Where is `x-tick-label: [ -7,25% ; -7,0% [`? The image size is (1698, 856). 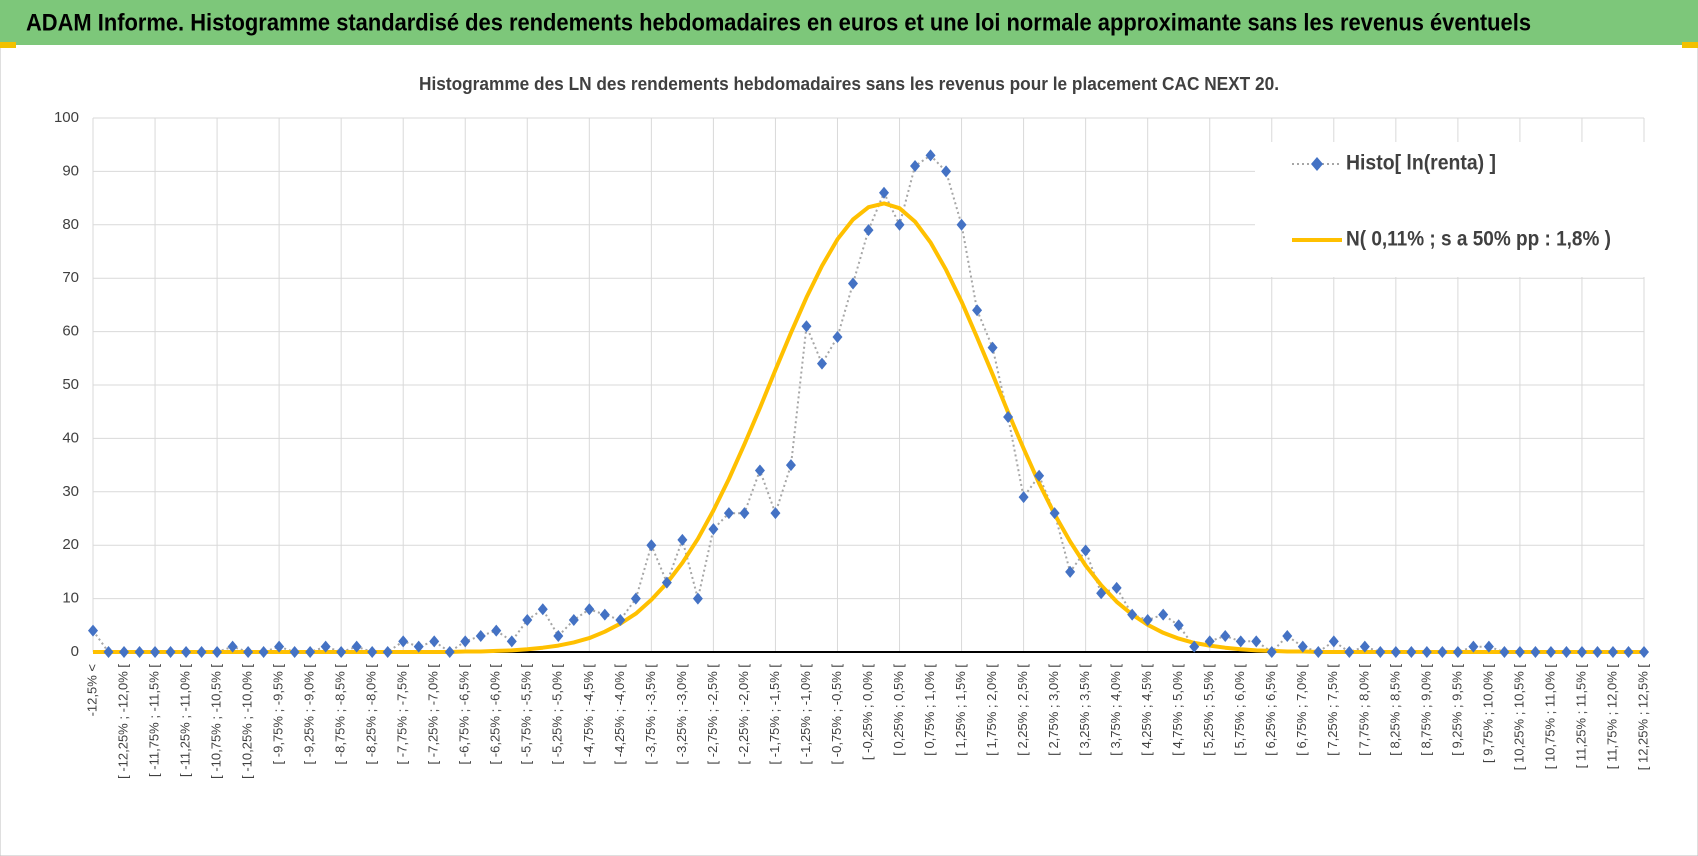
x-tick-label: [ -7,25% ; -7,0% [ is located at coordinates (433, 714).